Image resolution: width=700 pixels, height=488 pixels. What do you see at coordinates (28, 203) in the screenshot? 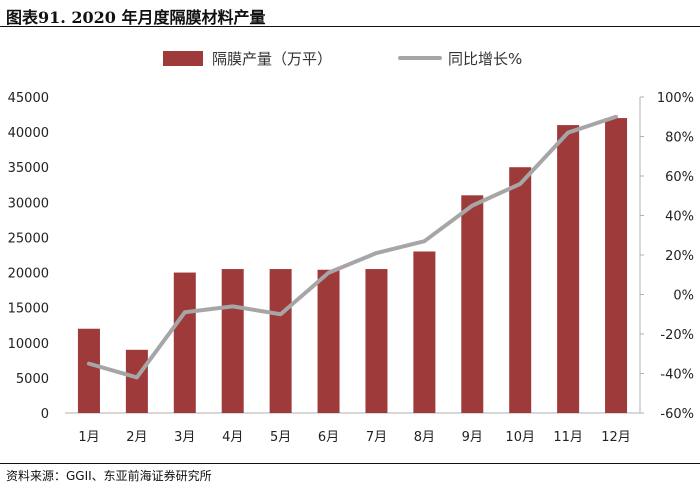
I see `left-axis-tick-label: 30000` at bounding box center [28, 203].